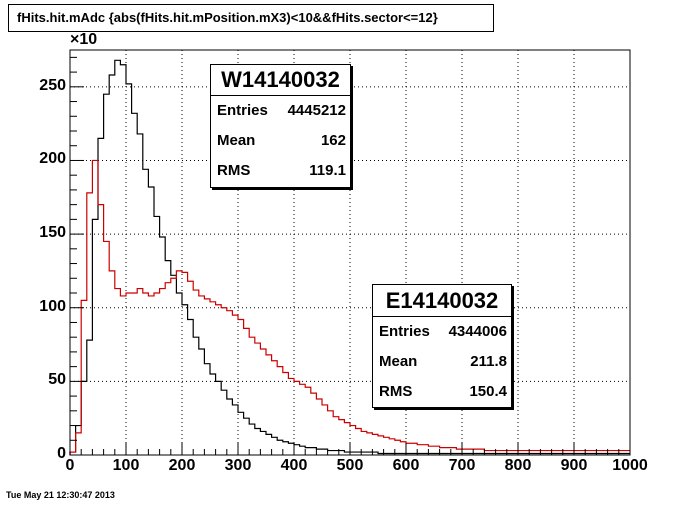  What do you see at coordinates (574, 465) in the screenshot?
I see `x-tick-label: 900` at bounding box center [574, 465].